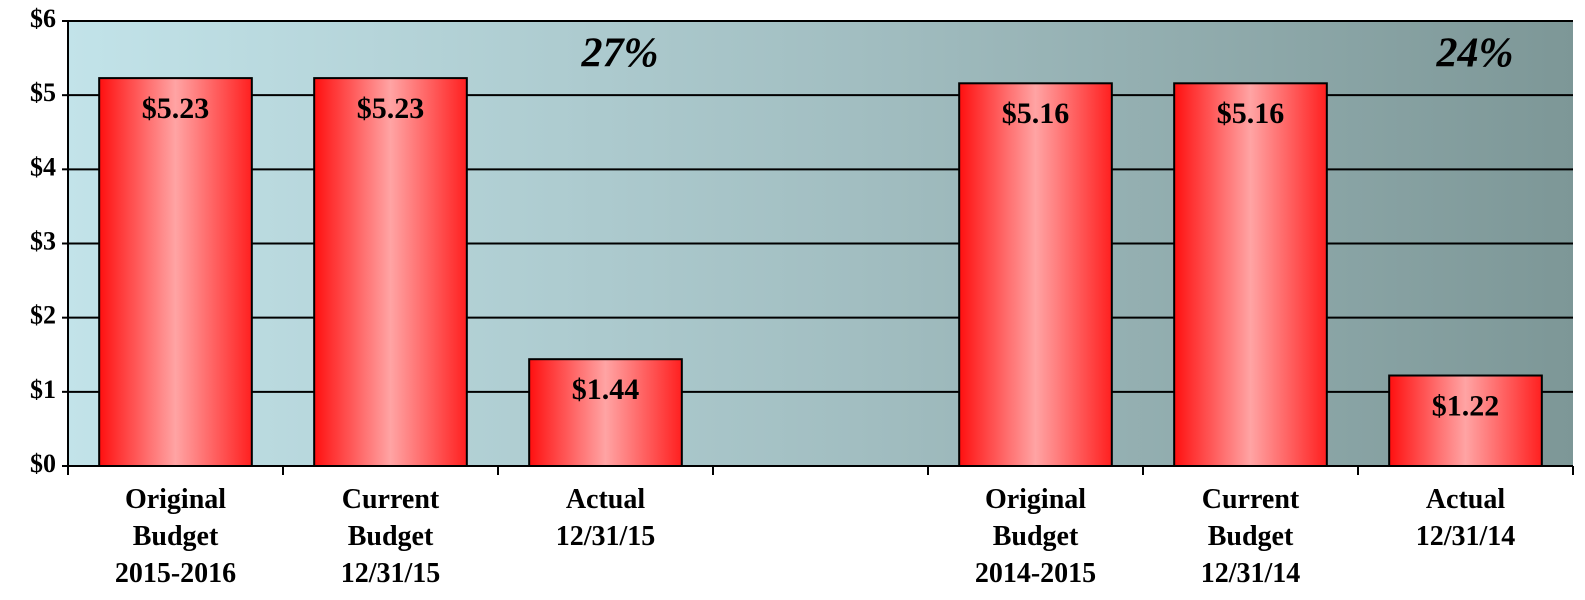  I want to click on x-tick-label: Current Budget 12/31/14, so click(1251, 536).